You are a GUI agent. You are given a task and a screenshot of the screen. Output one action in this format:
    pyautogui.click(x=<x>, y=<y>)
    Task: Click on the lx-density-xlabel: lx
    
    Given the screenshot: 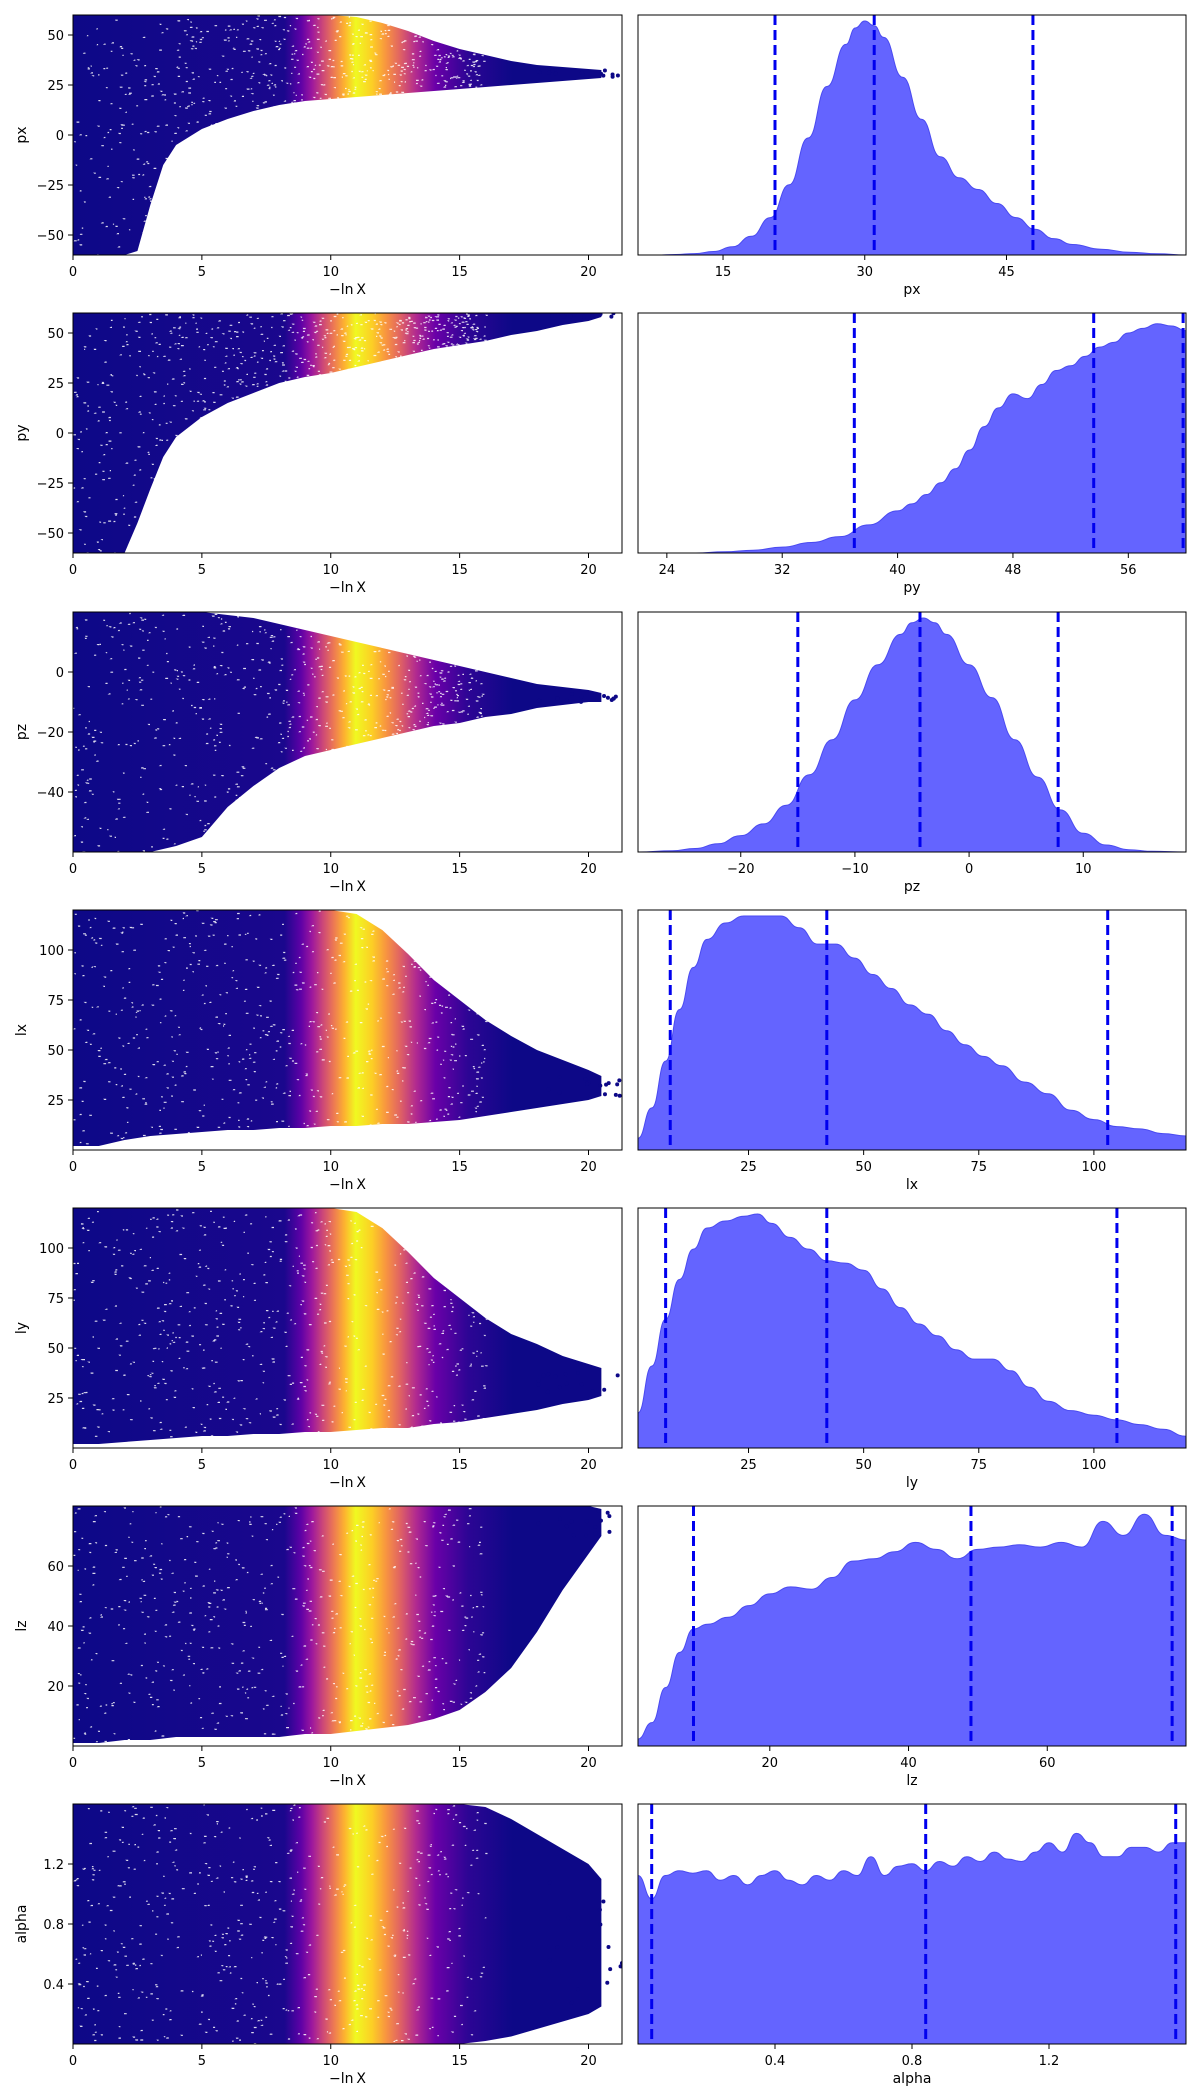 What is the action you would take?
    pyautogui.click(x=912, y=1185)
    